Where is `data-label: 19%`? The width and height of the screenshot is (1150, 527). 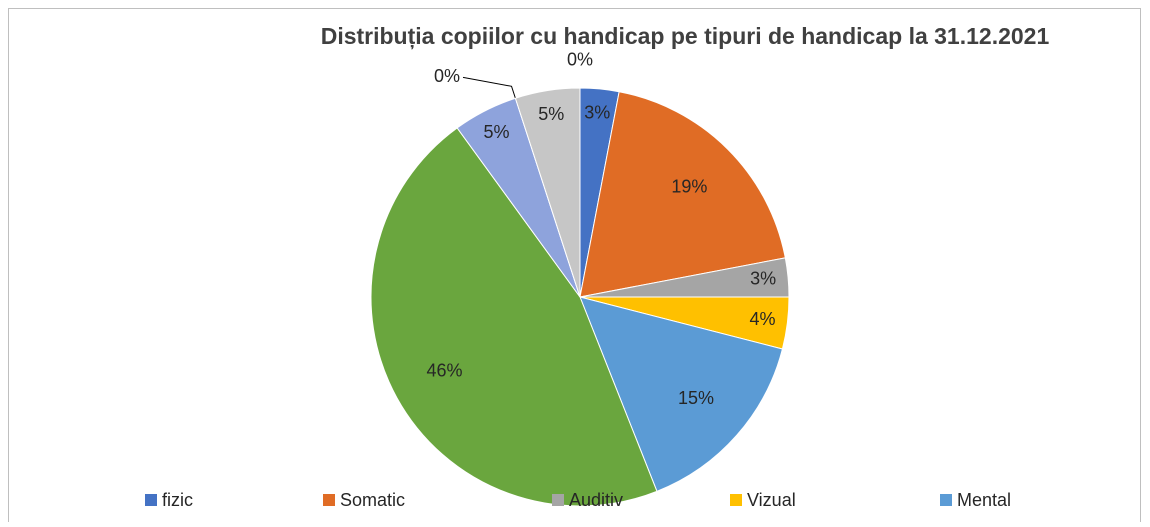
data-label: 19% is located at coordinates (689, 186).